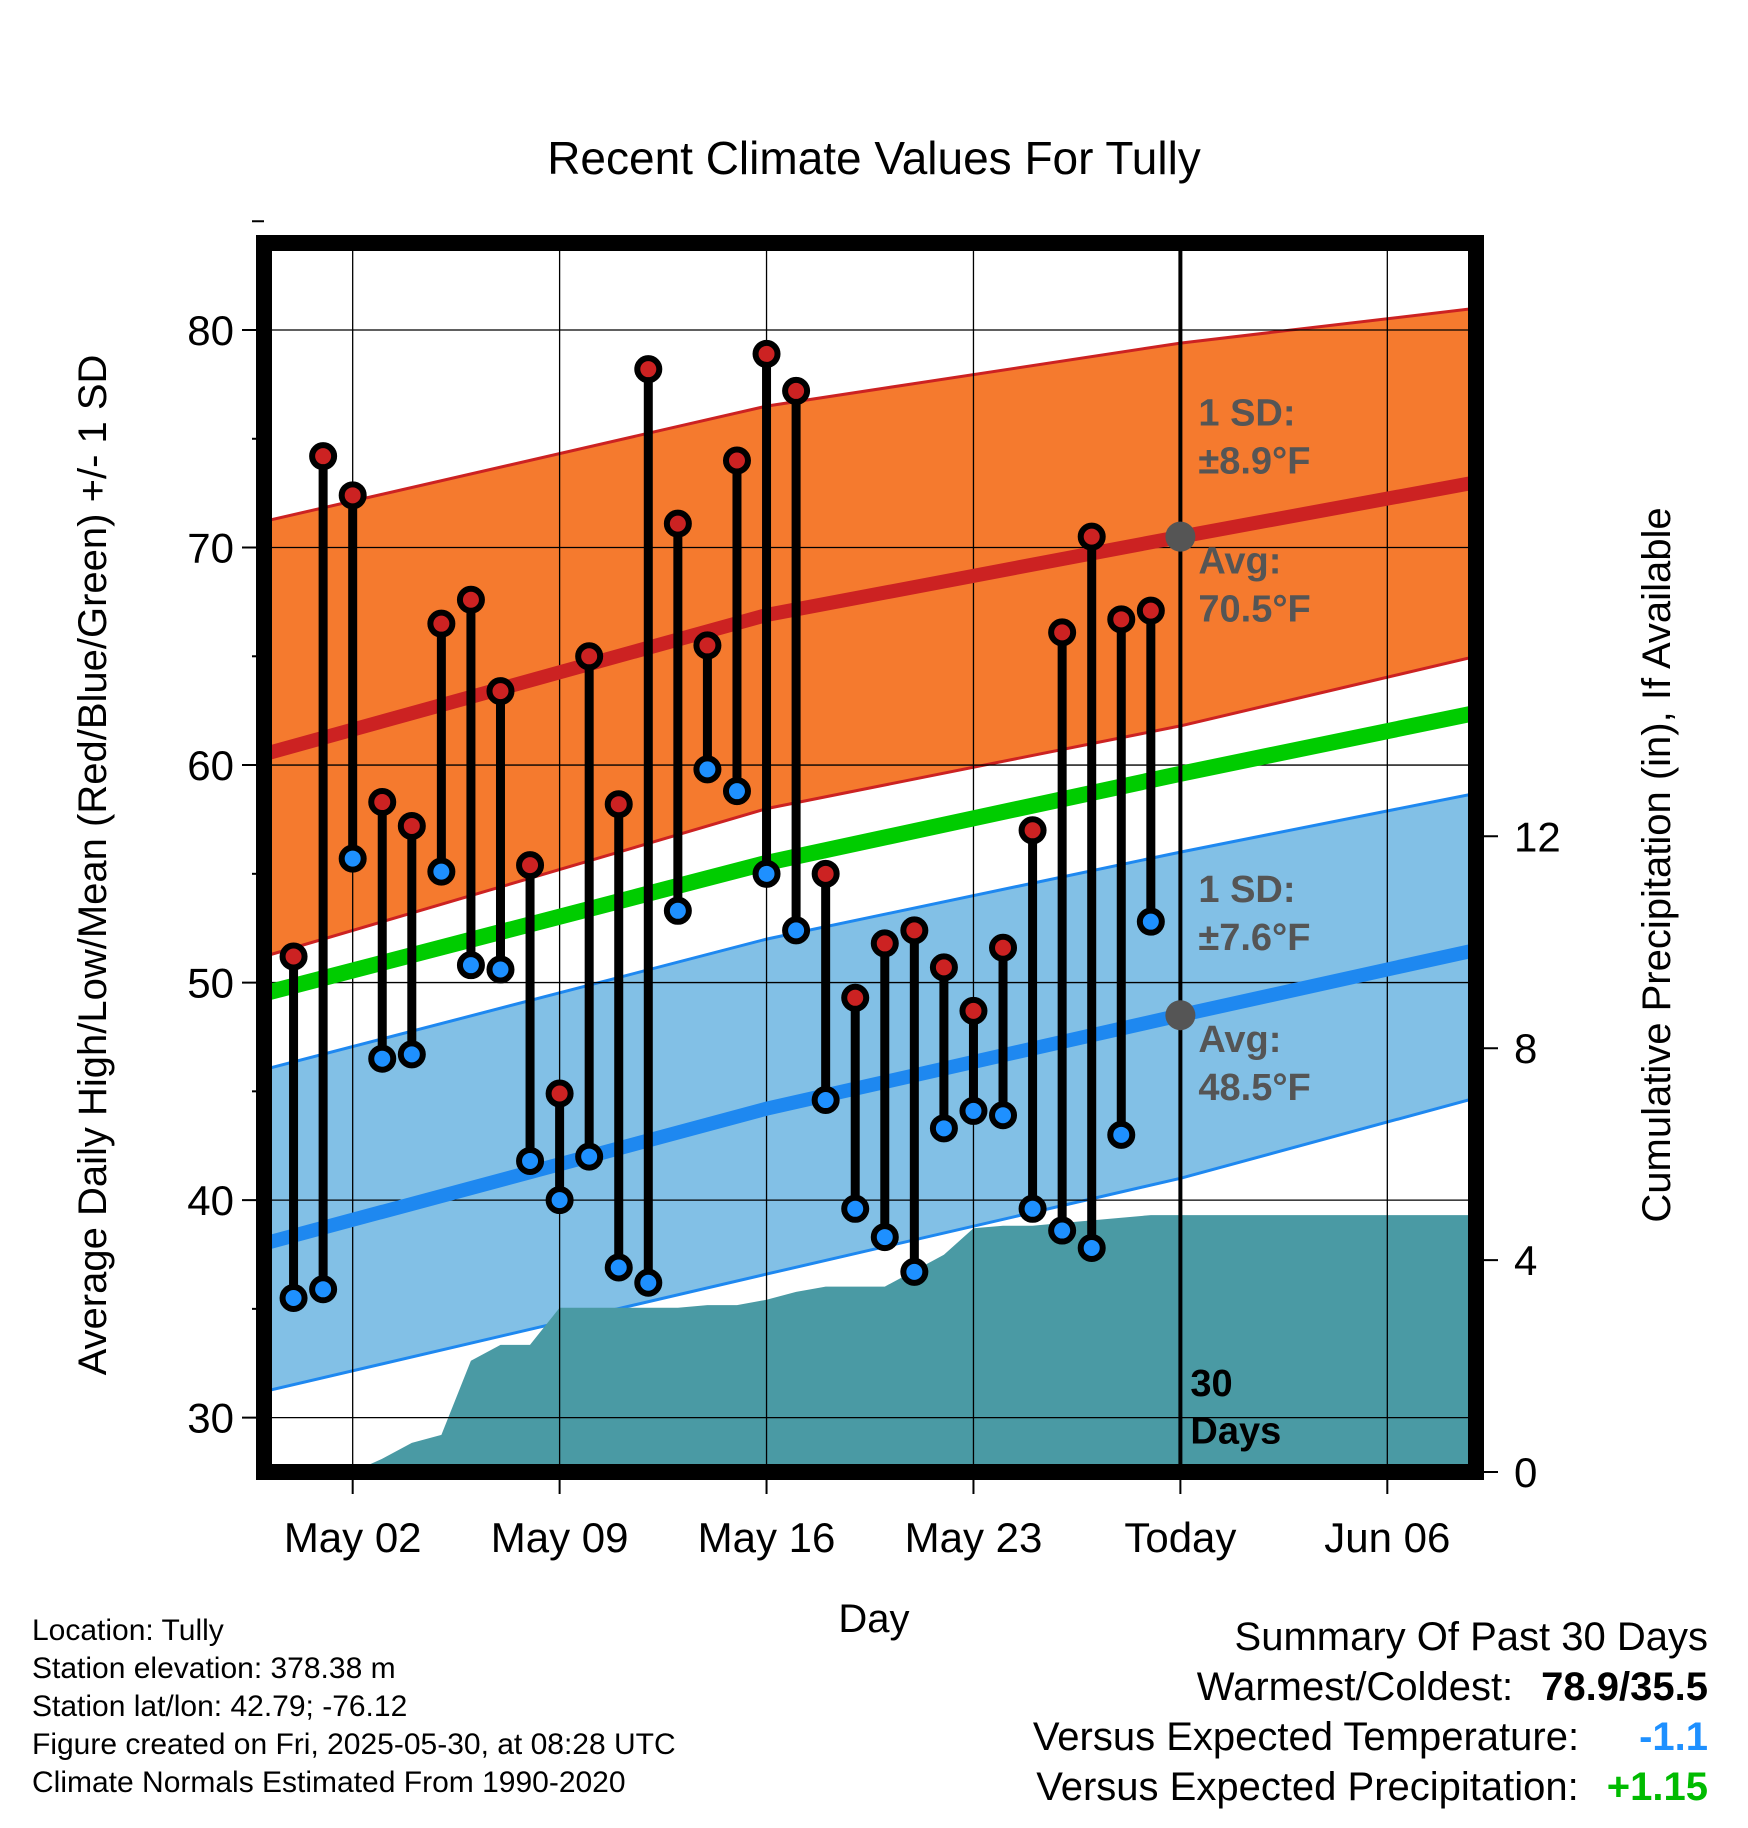 The image size is (1748, 1828). What do you see at coordinates (1525, 1472) in the screenshot?
I see `y2-tick-label: 0` at bounding box center [1525, 1472].